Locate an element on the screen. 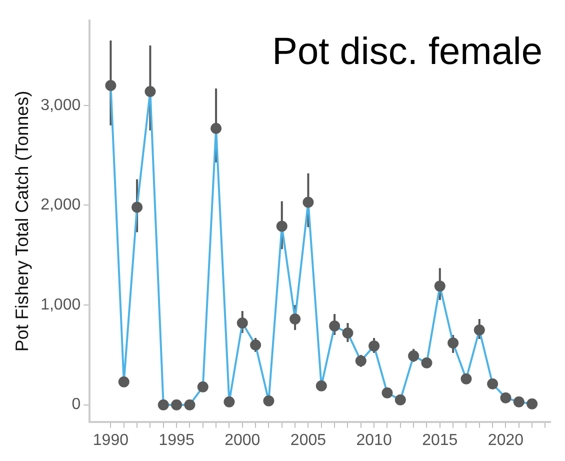 The image size is (565, 461). x-tick-label: 2020 is located at coordinates (506, 440).